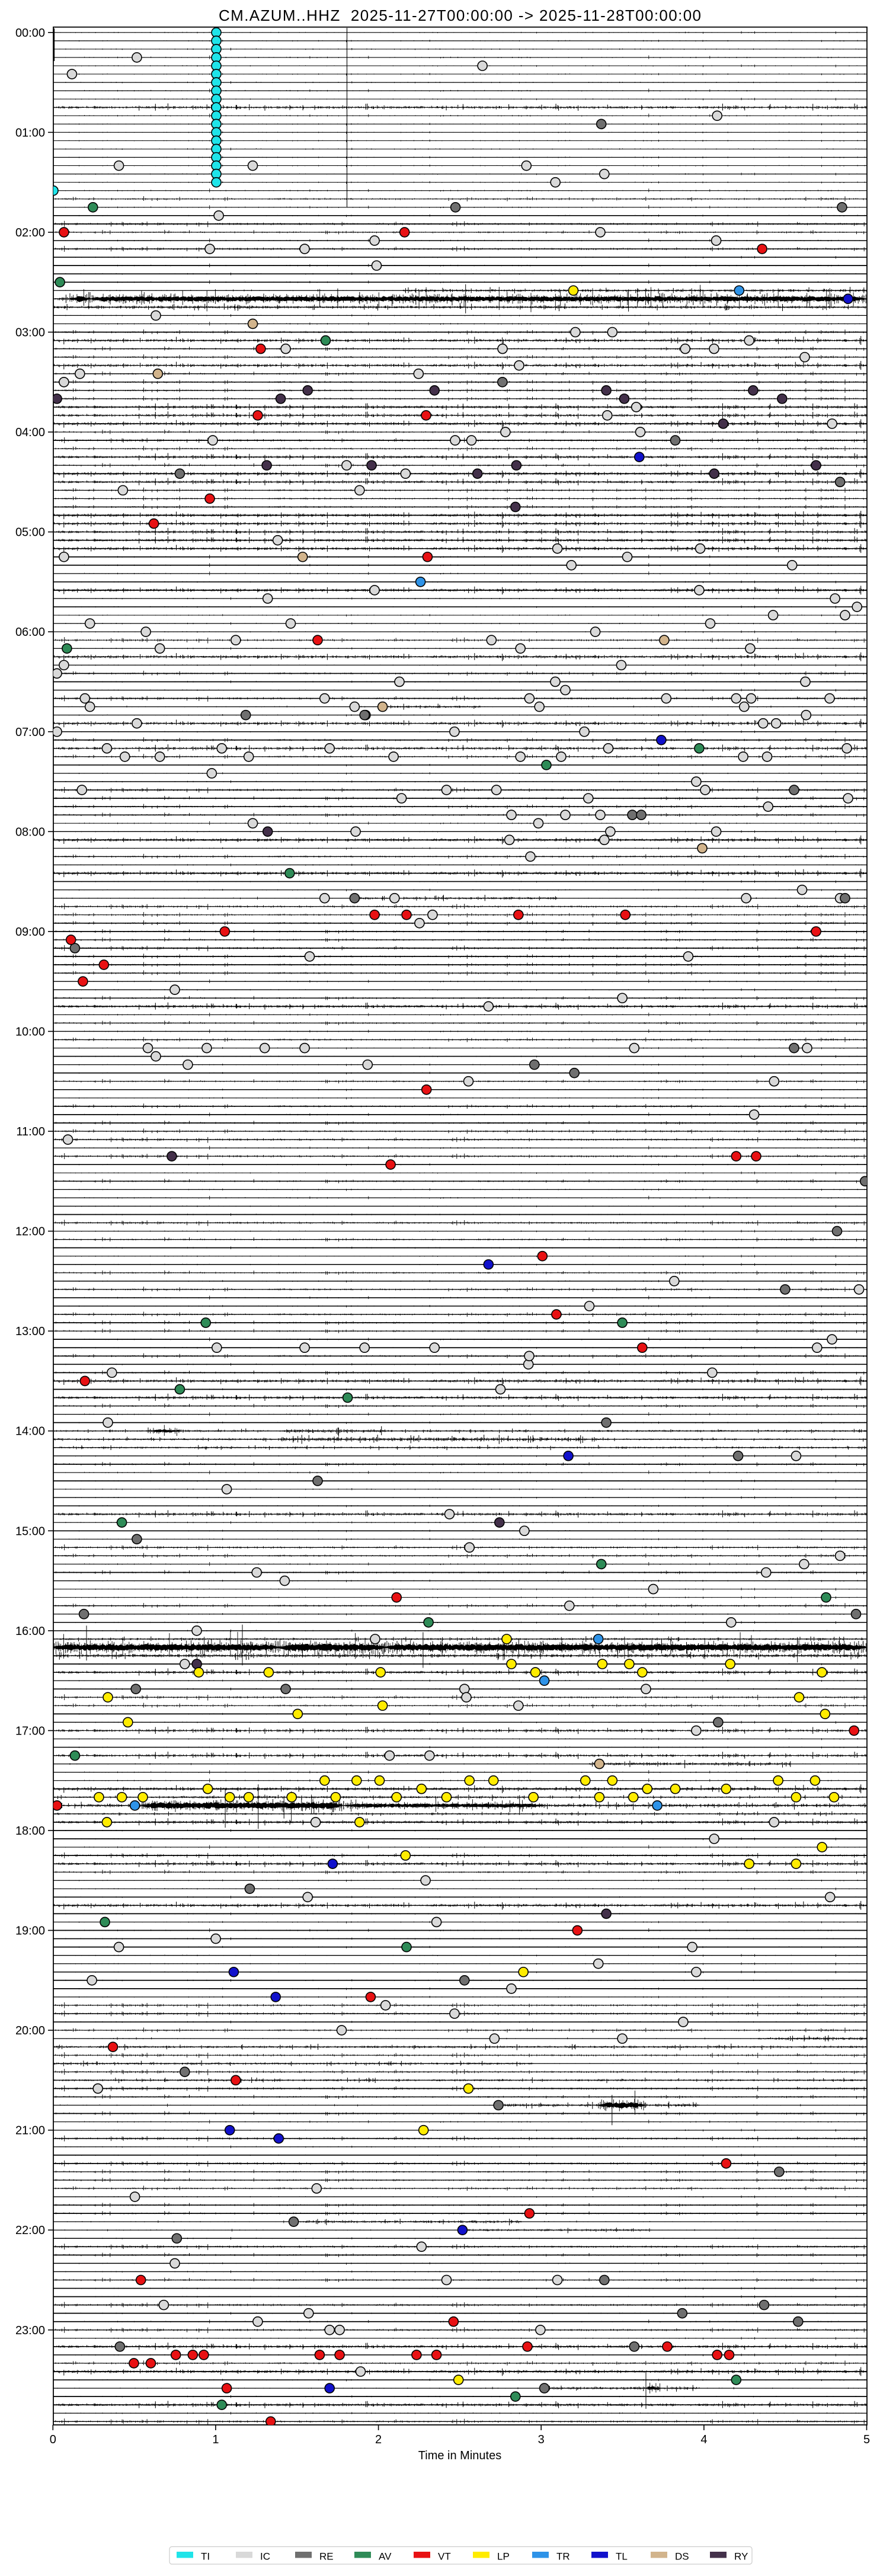 The width and height of the screenshot is (880, 2576). Describe the element at coordinates (30, 1431) in the screenshot. I see `svg-text: 14:00` at that location.